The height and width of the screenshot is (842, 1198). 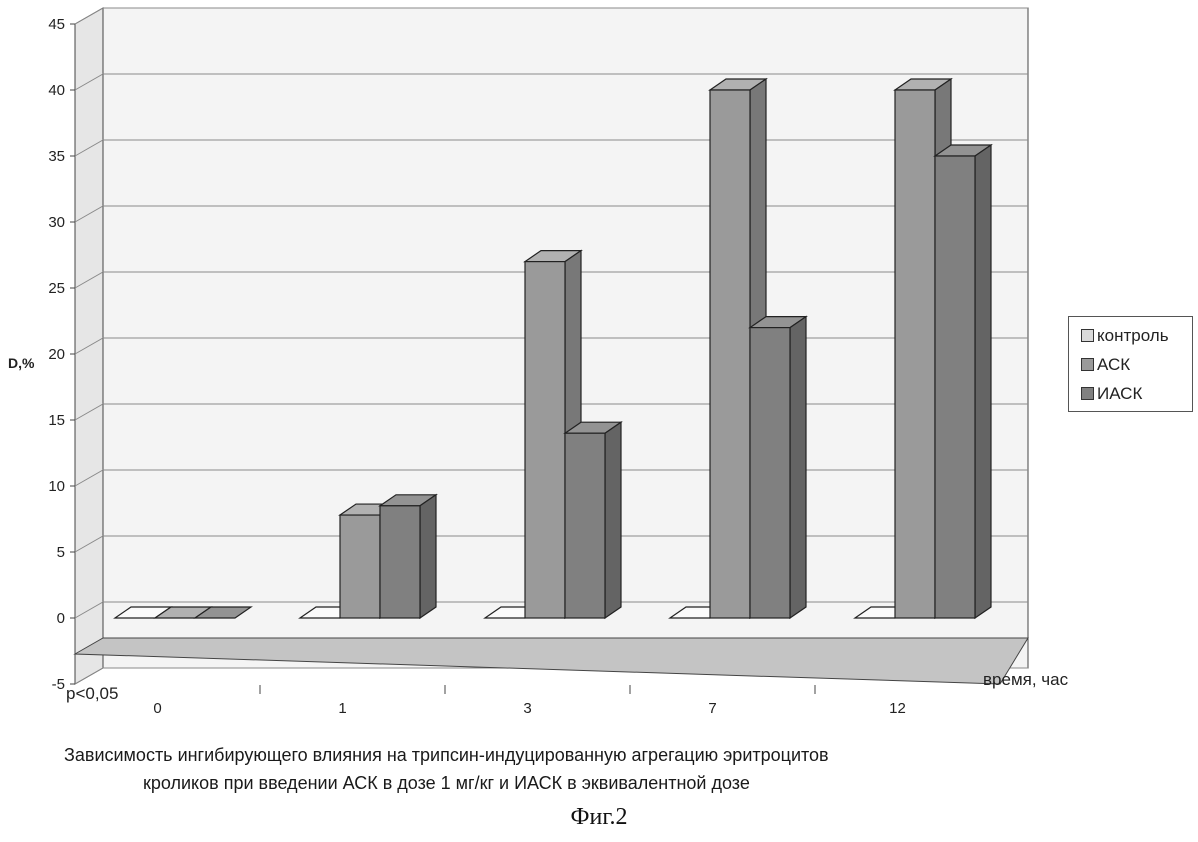 What do you see at coordinates (770, 473) in the screenshot?
I see `bar-ИАСК-7` at bounding box center [770, 473].